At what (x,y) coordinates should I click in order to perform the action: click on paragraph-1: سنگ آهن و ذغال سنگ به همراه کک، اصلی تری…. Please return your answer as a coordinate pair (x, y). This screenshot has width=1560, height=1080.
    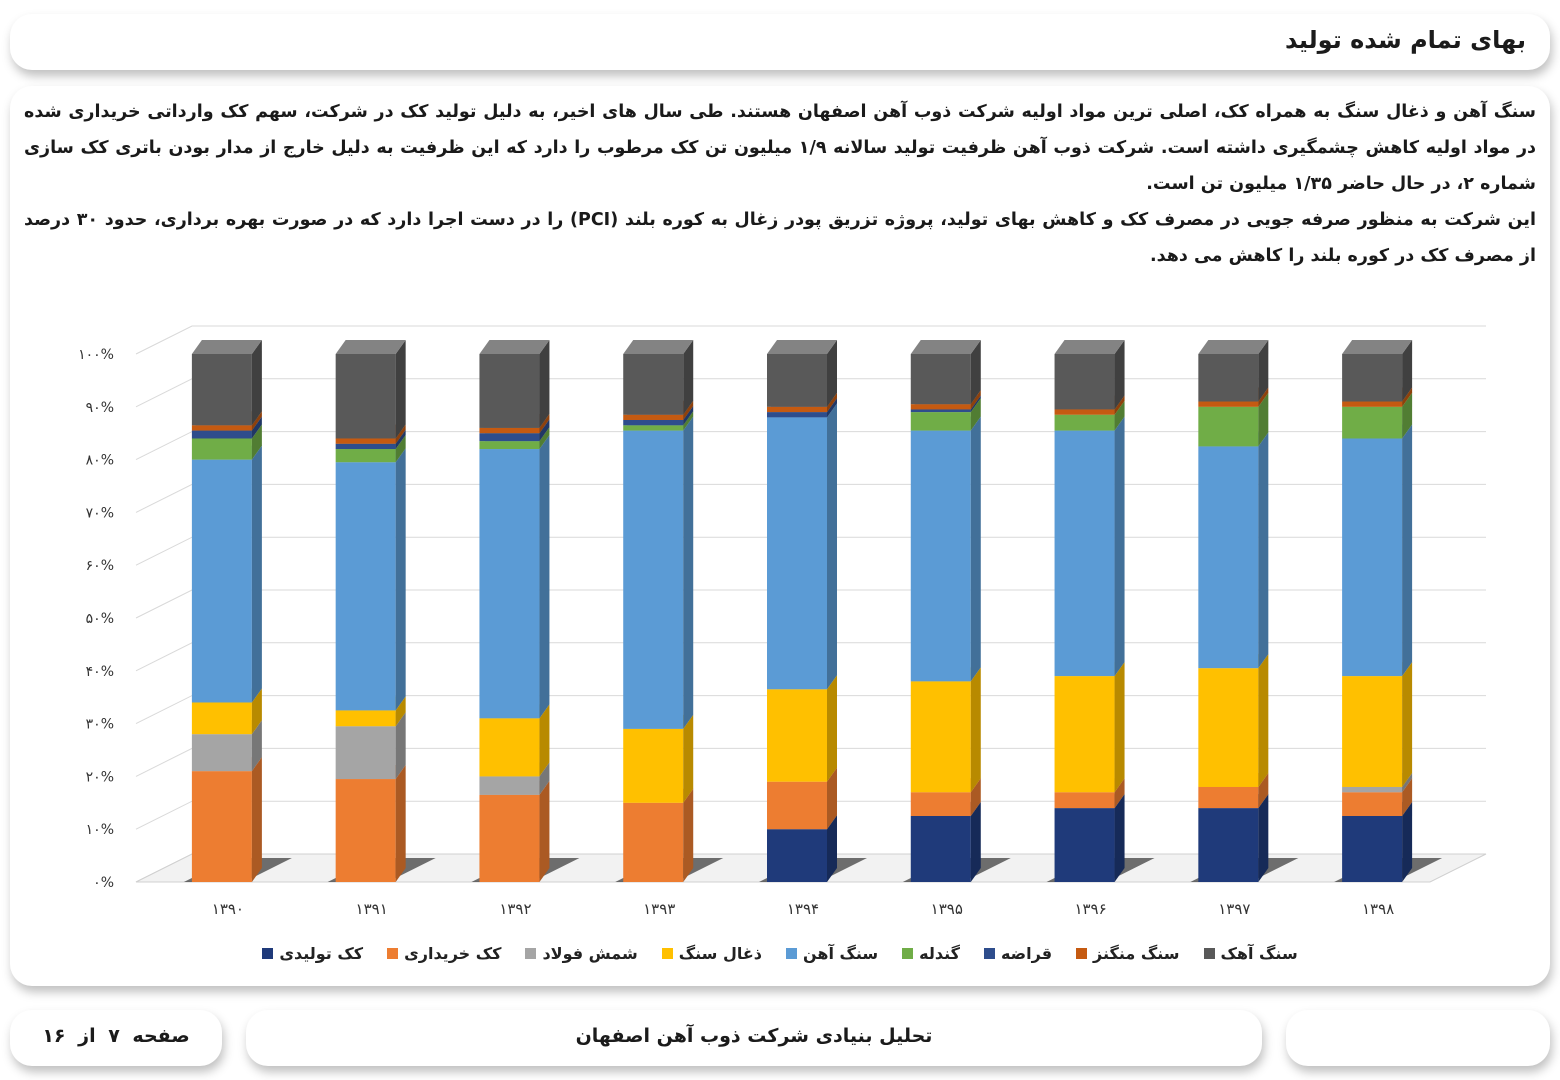
    Looking at the image, I should click on (780, 148).